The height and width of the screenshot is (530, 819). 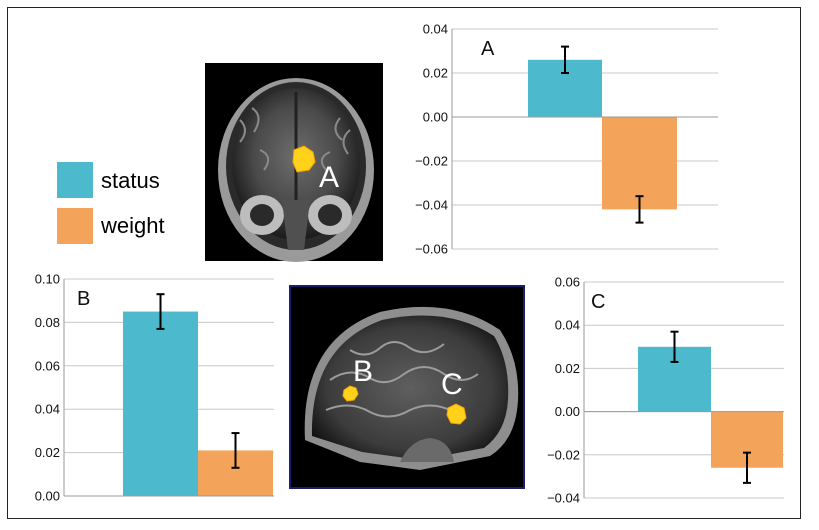 What do you see at coordinates (47, 279) in the screenshot?
I see `y-tick-label: 0.10` at bounding box center [47, 279].